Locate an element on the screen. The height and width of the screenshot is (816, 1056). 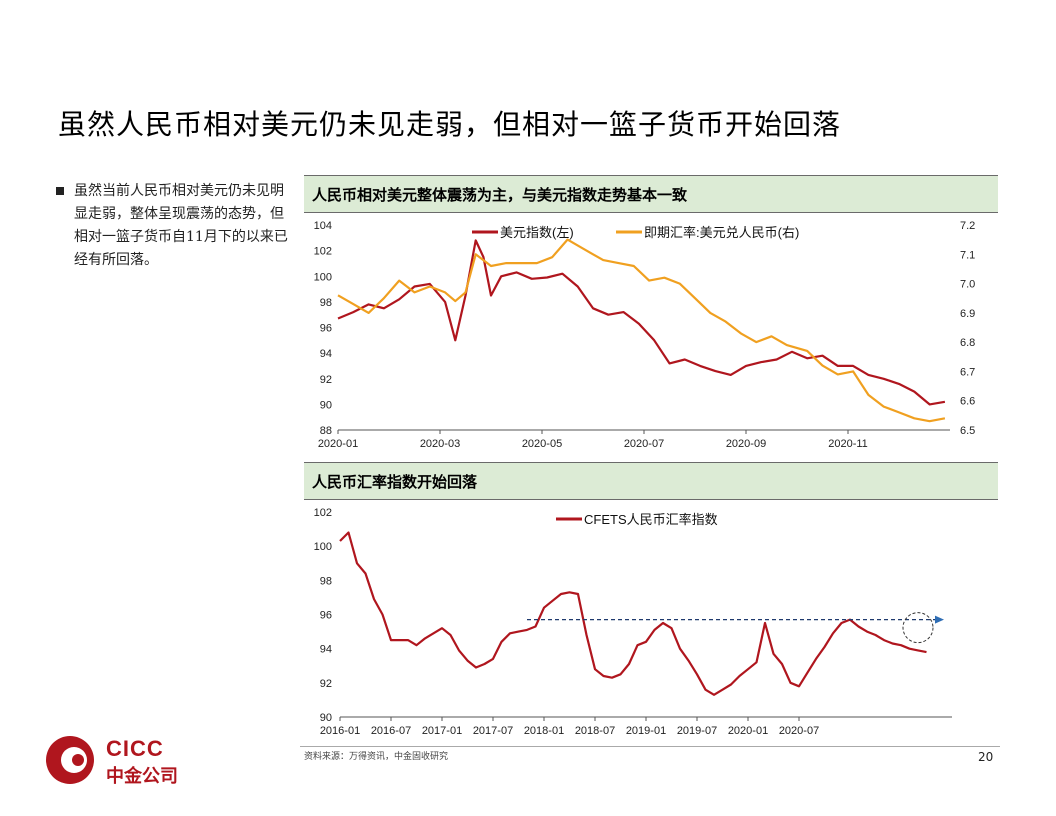
chart1-y-left-tick-label: 100 is located at coordinates (323, 277).